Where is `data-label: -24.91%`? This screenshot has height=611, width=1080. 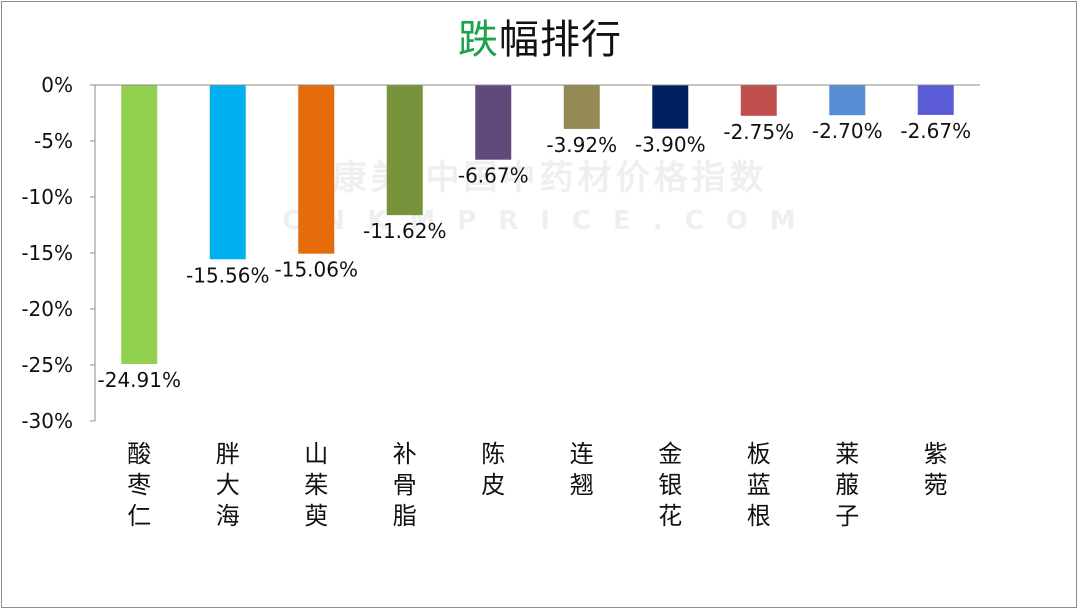
data-label: -24.91% is located at coordinates (139, 380).